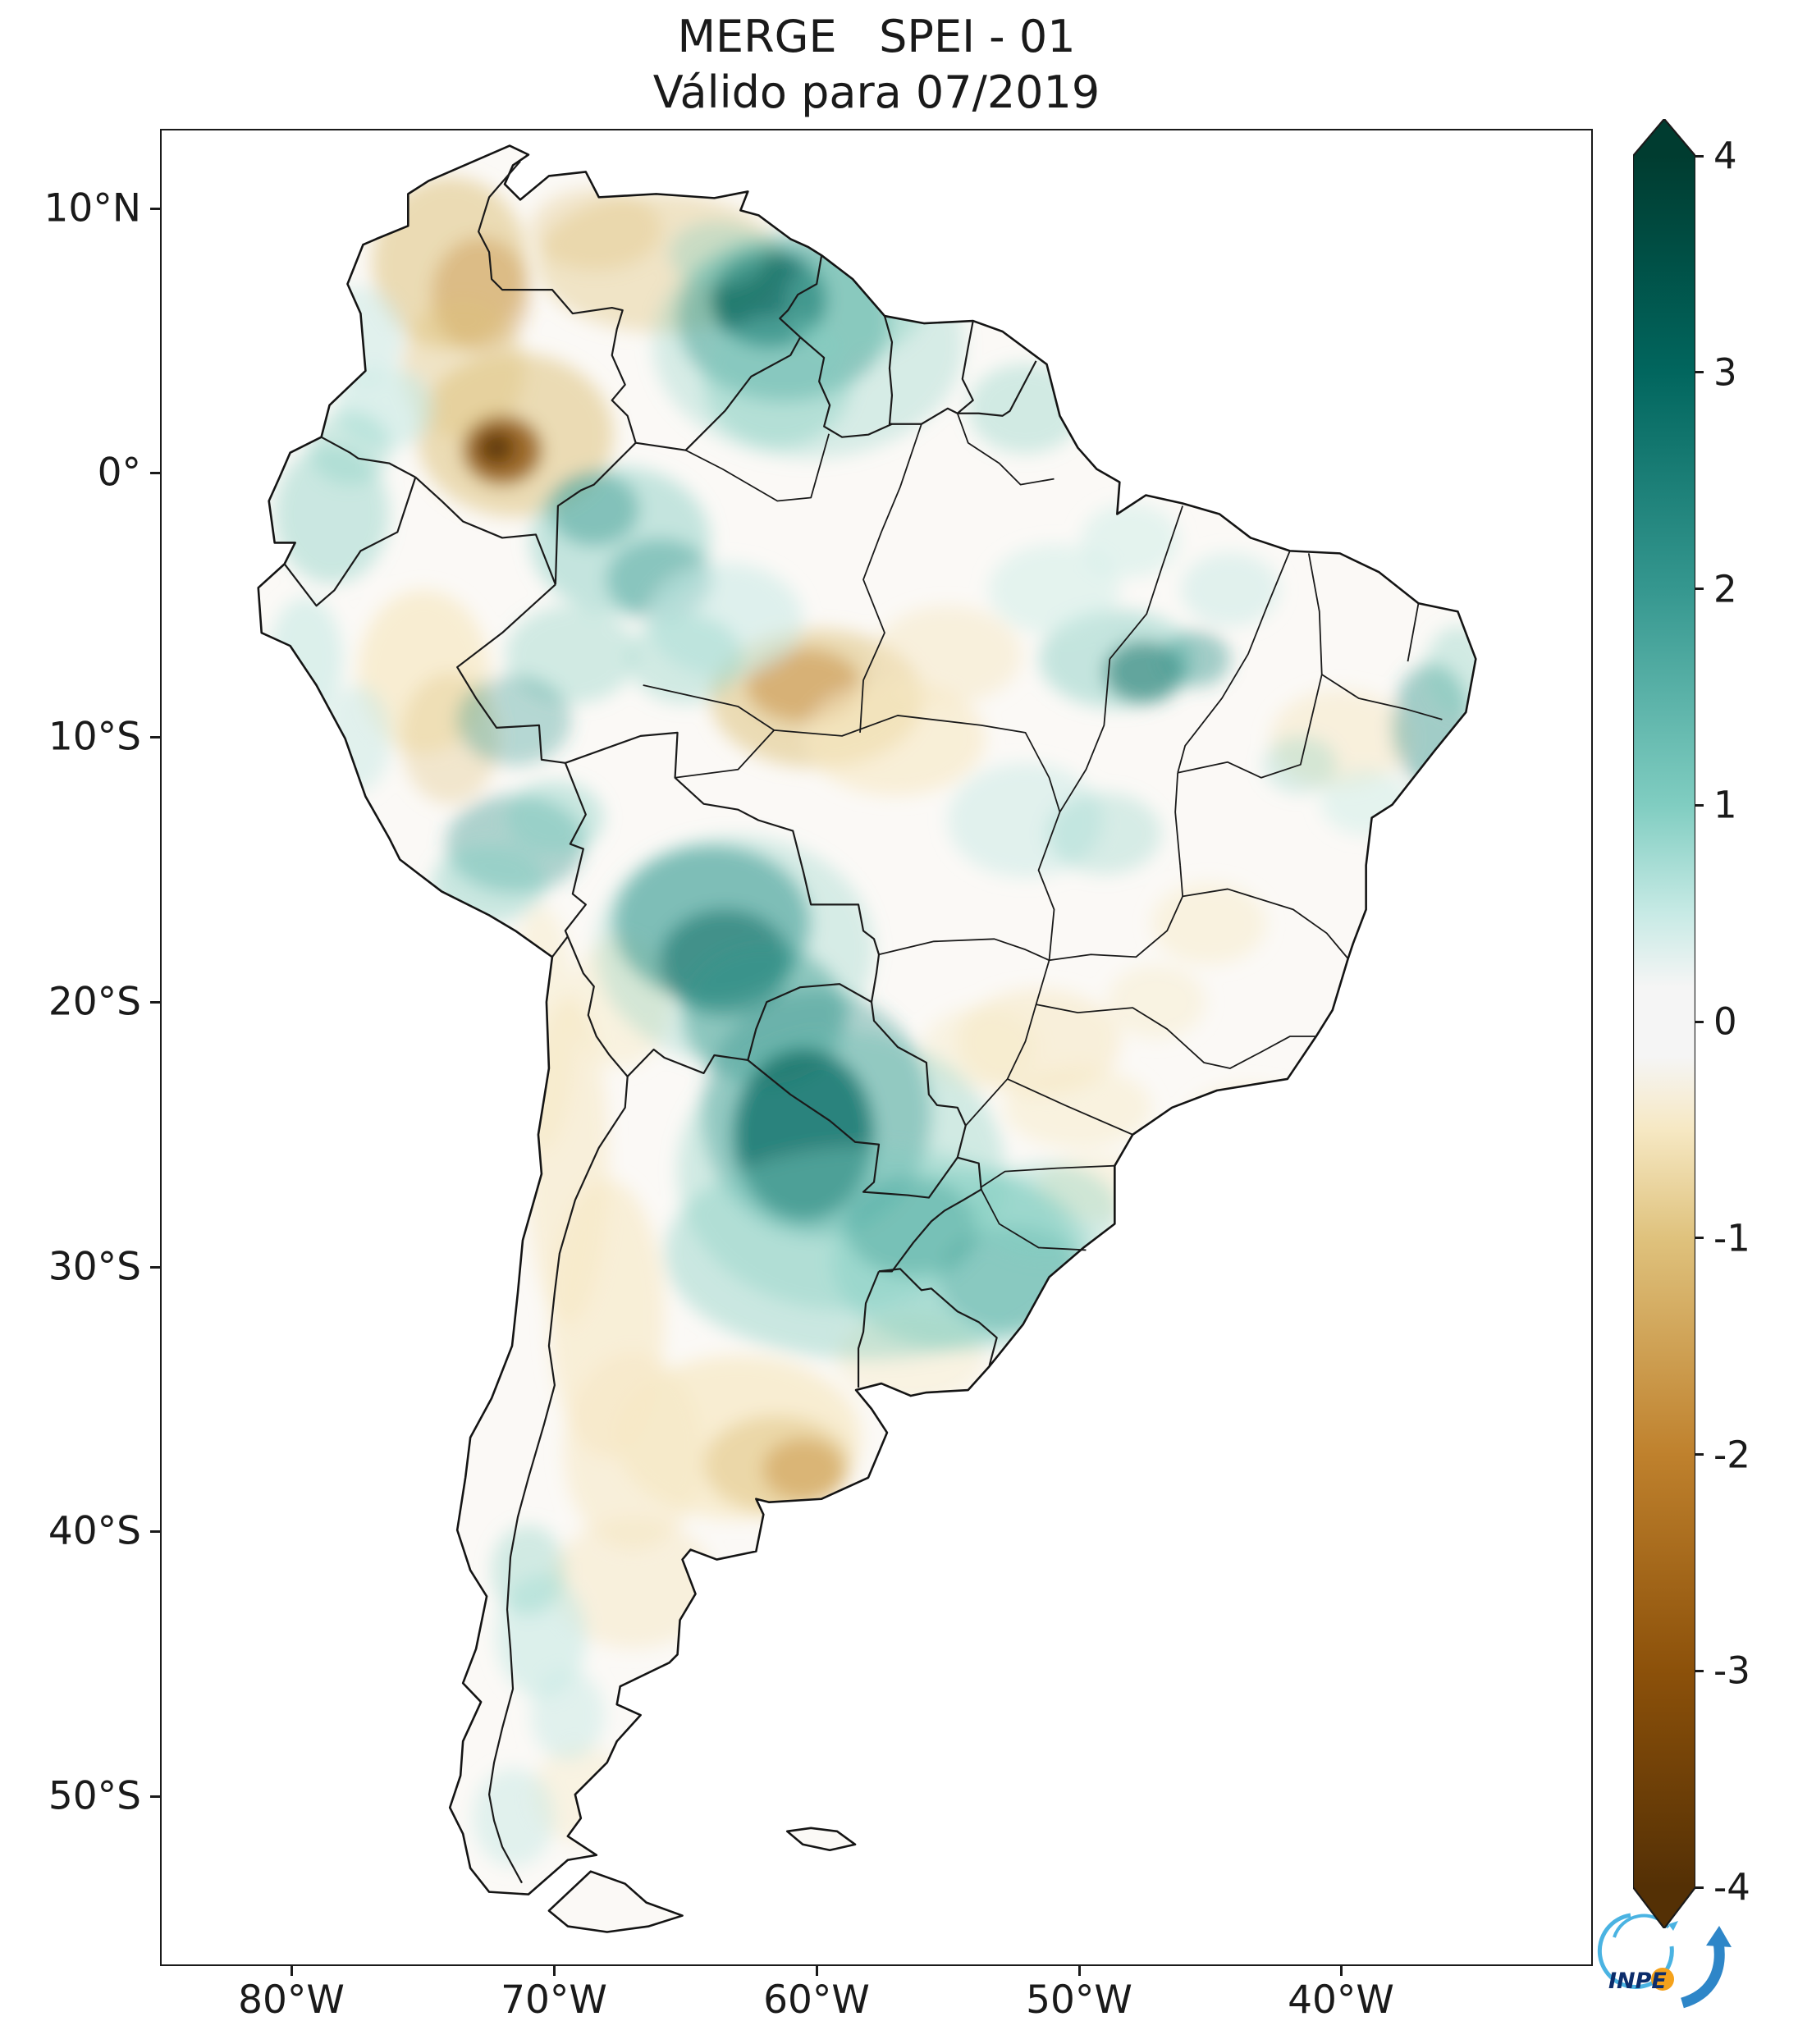  Describe the element at coordinates (554, 2001) in the screenshot. I see `x-tick-label-70w: 70°W` at that location.